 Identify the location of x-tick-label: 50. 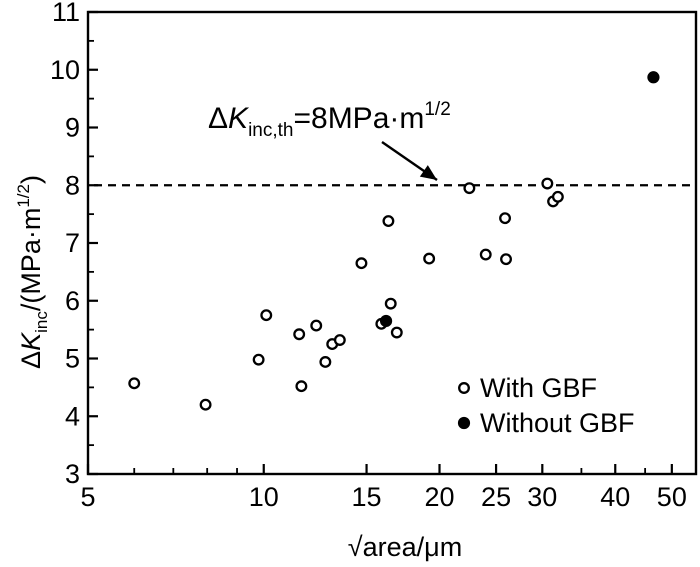
(672, 497).